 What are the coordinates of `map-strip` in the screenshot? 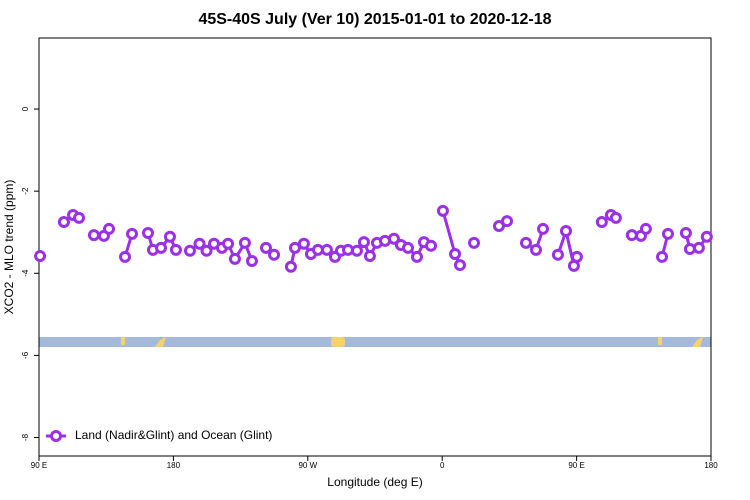 It's located at (375, 342).